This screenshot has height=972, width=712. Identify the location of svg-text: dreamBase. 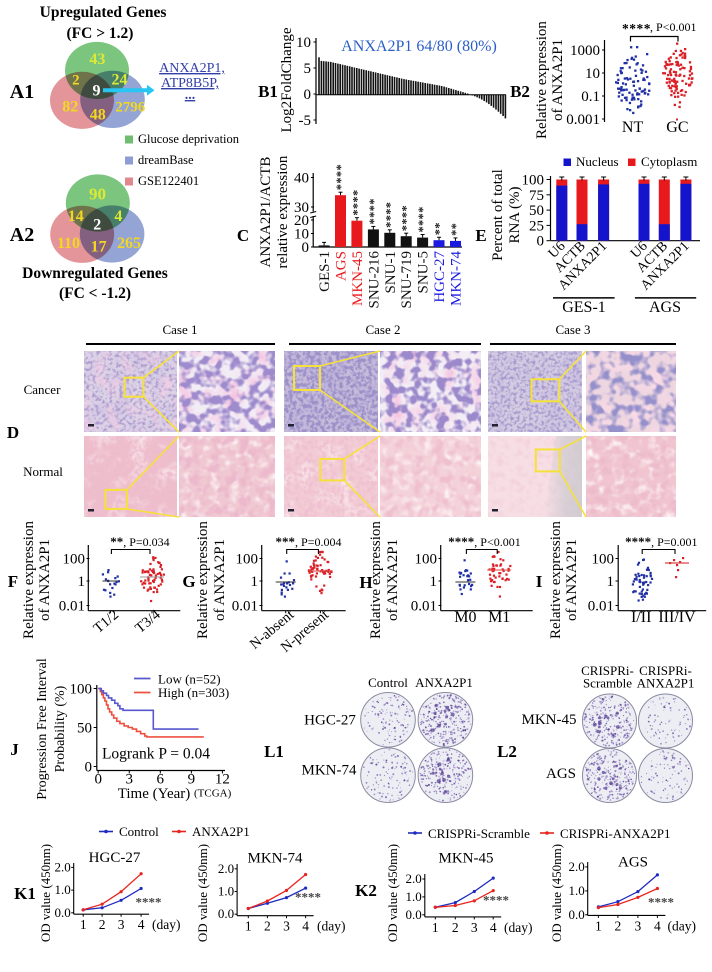
(166, 160).